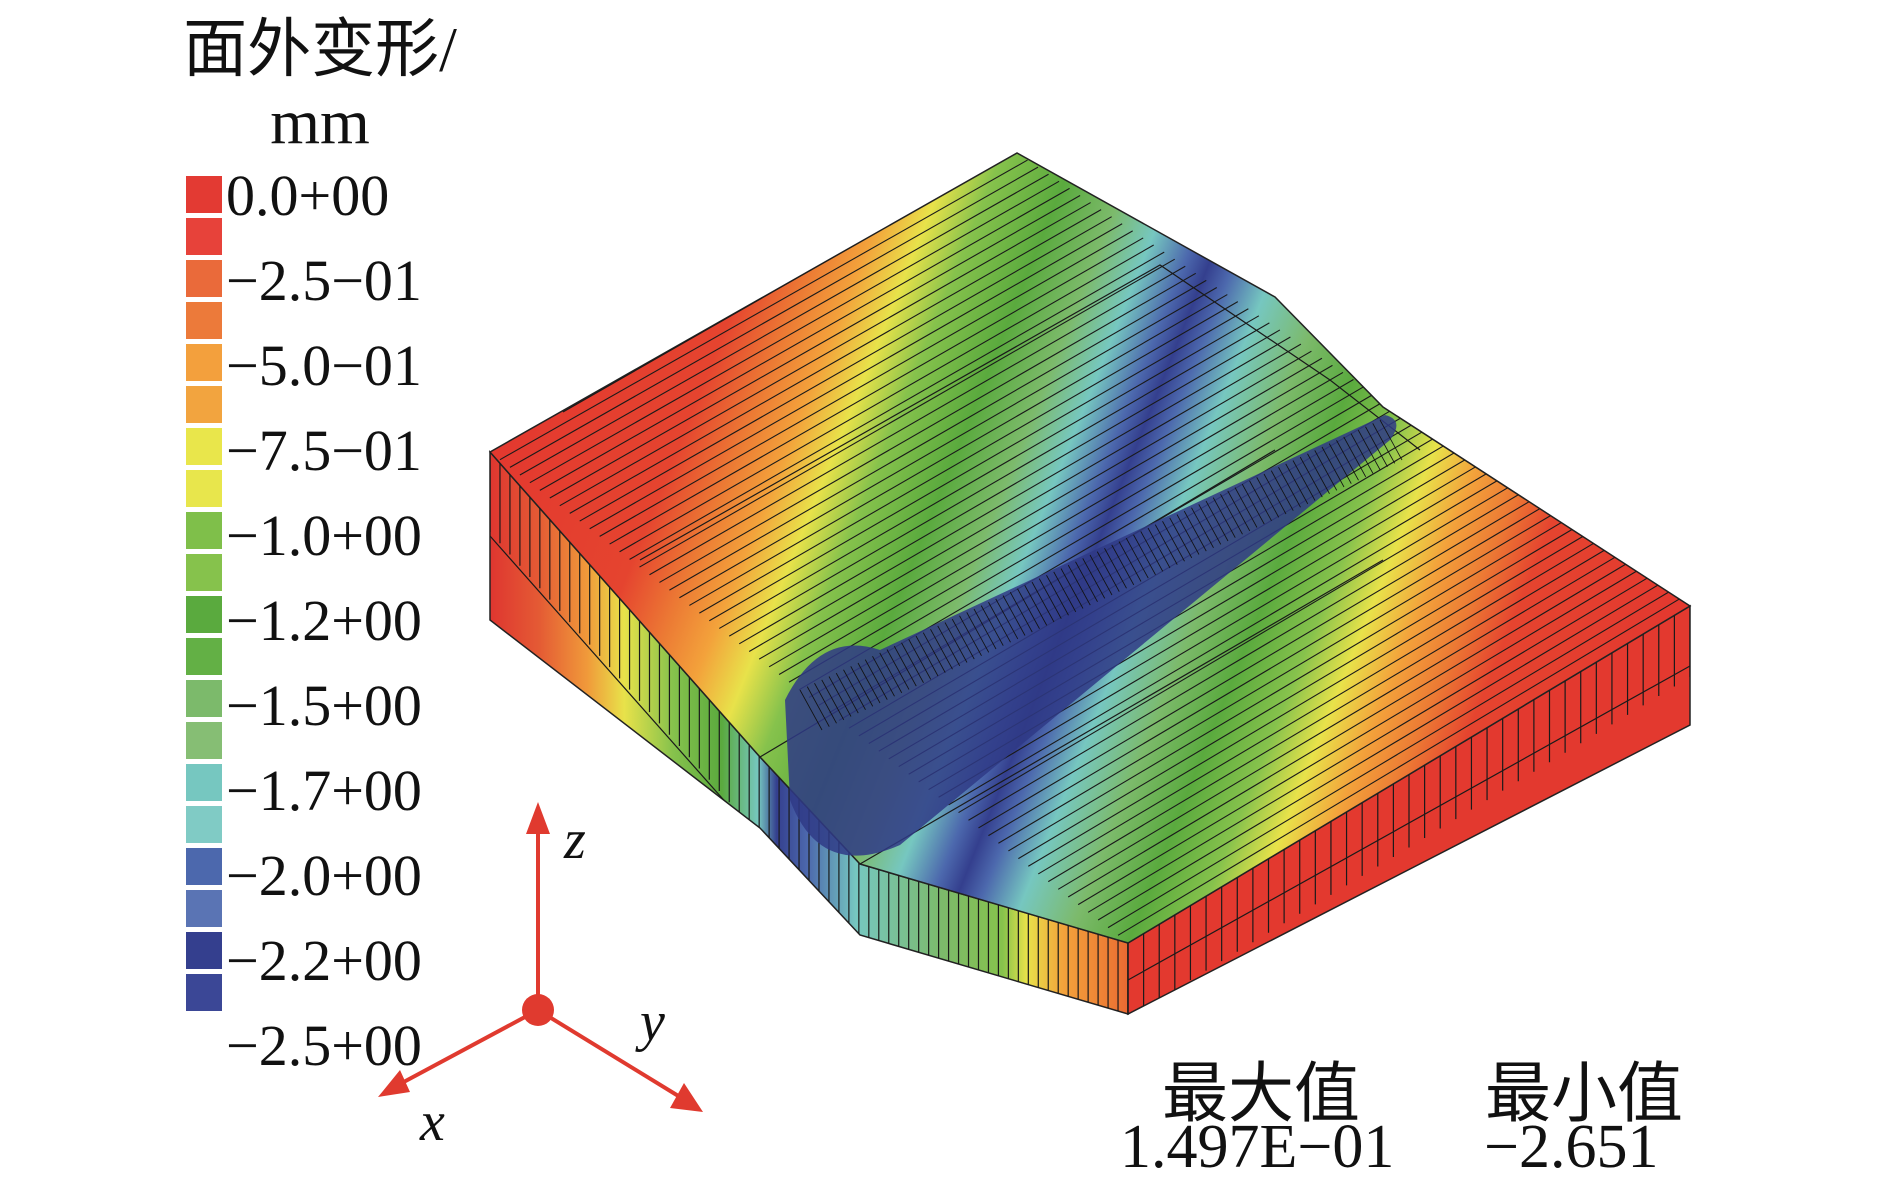 The image size is (1890, 1184). What do you see at coordinates (324, 1045) in the screenshot?
I see `legend-label: −2.5+00` at bounding box center [324, 1045].